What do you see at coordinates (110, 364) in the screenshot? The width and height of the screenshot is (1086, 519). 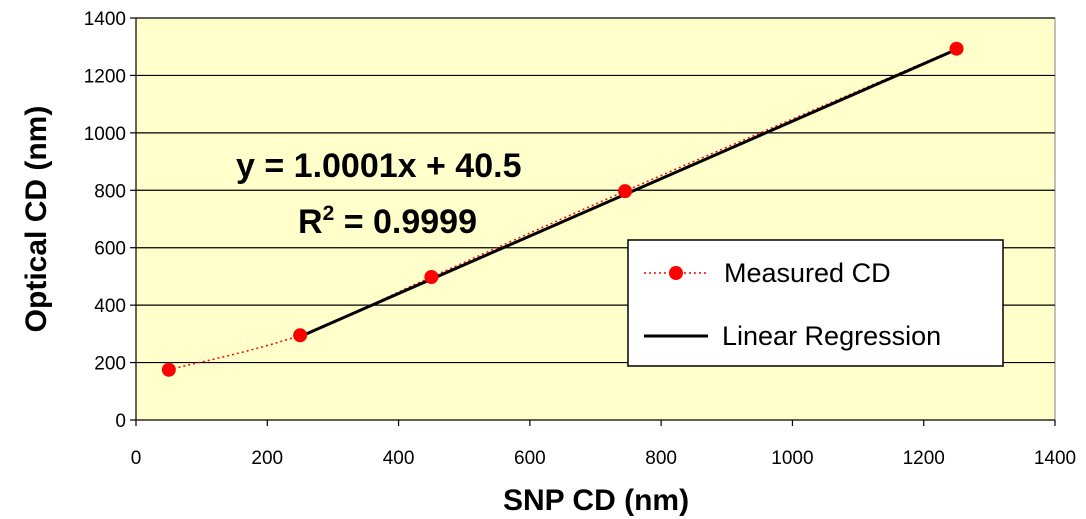 I see `y-tick-label: 200` at bounding box center [110, 364].